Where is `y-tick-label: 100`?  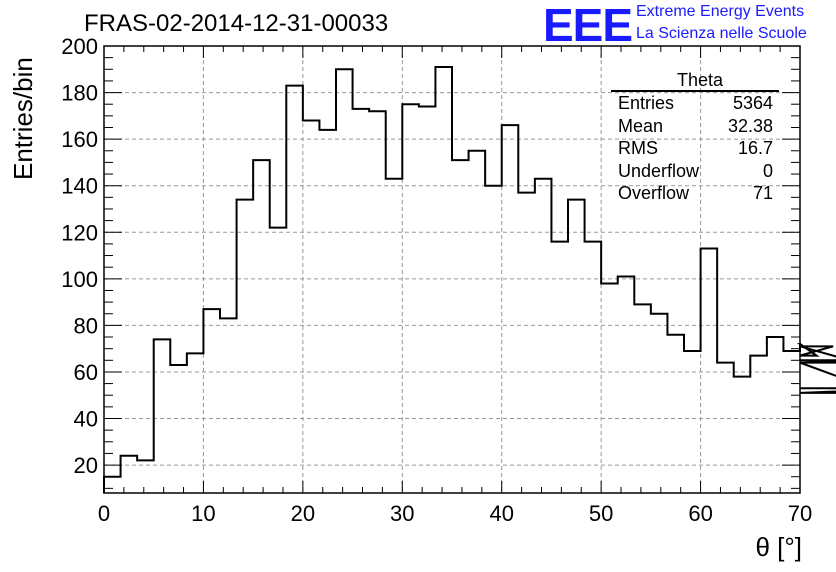
y-tick-label: 100 is located at coordinates (79, 279).